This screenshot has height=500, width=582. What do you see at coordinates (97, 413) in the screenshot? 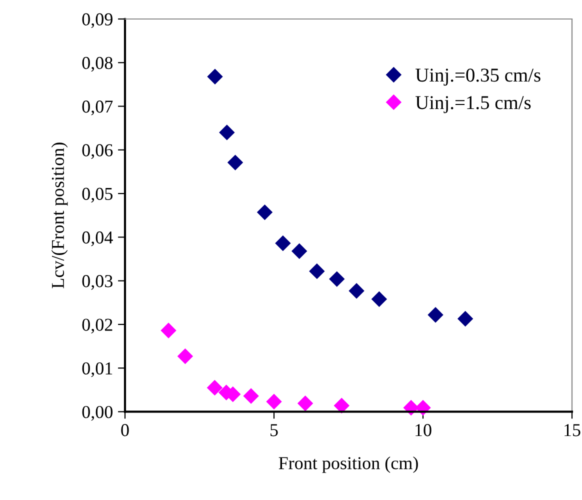
I see `y-tick-label: 0,00` at bounding box center [97, 413].